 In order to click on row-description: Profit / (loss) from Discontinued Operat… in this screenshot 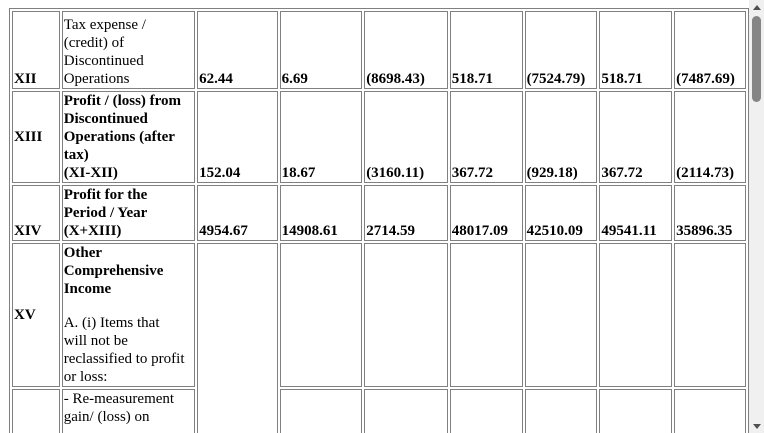, I will do `click(128, 137)`.